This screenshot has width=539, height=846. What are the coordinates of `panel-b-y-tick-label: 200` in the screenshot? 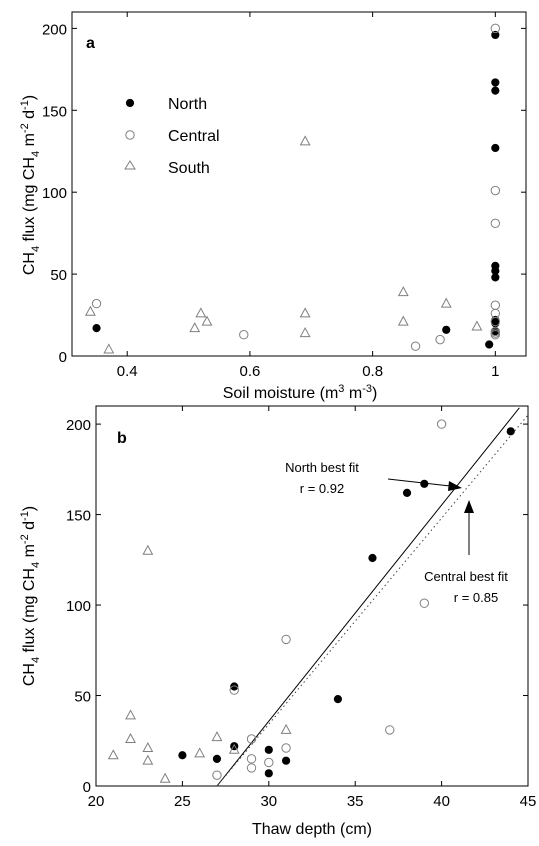 It's located at (78, 425).